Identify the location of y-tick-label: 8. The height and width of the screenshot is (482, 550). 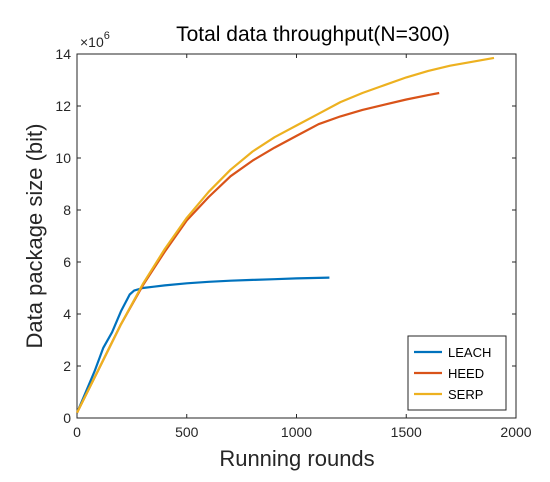
(67, 210).